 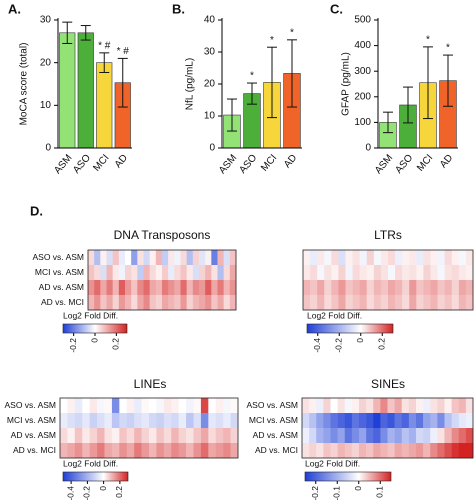 I want to click on x-tick-label: AD, so click(x=290, y=162).